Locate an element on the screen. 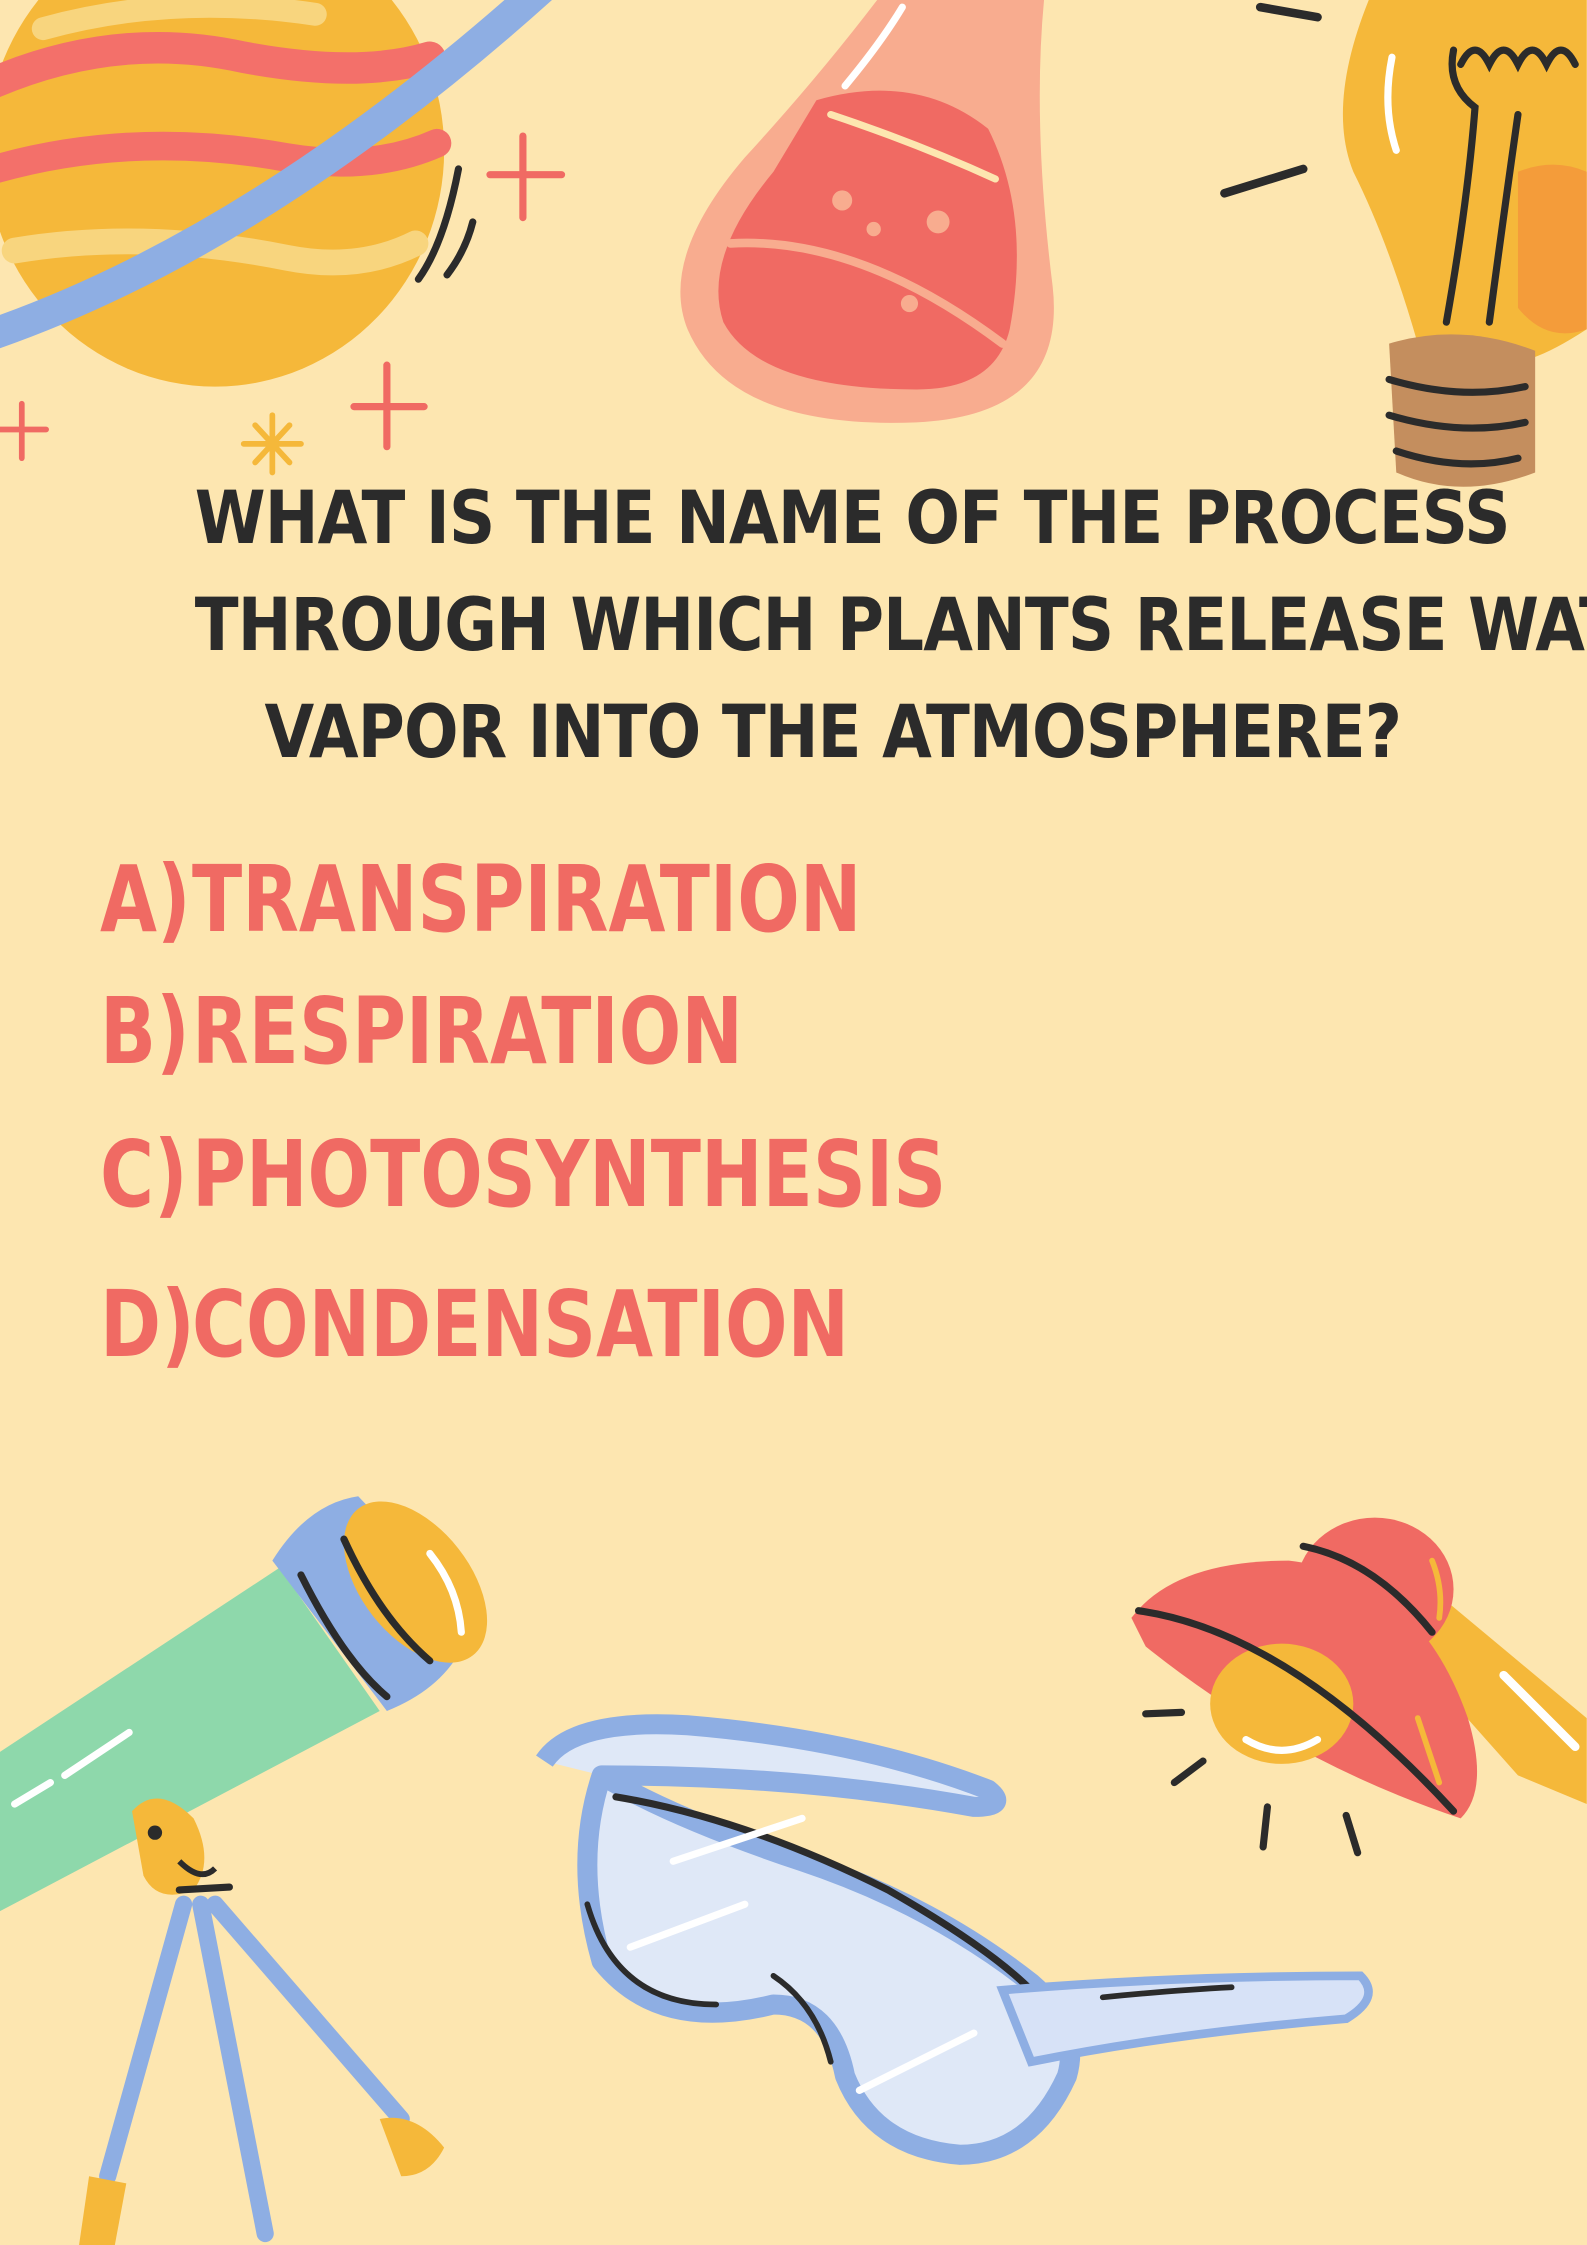 This screenshot has height=2245, width=1587. option-a: A)TRANSPIRATION is located at coordinates (480, 900).